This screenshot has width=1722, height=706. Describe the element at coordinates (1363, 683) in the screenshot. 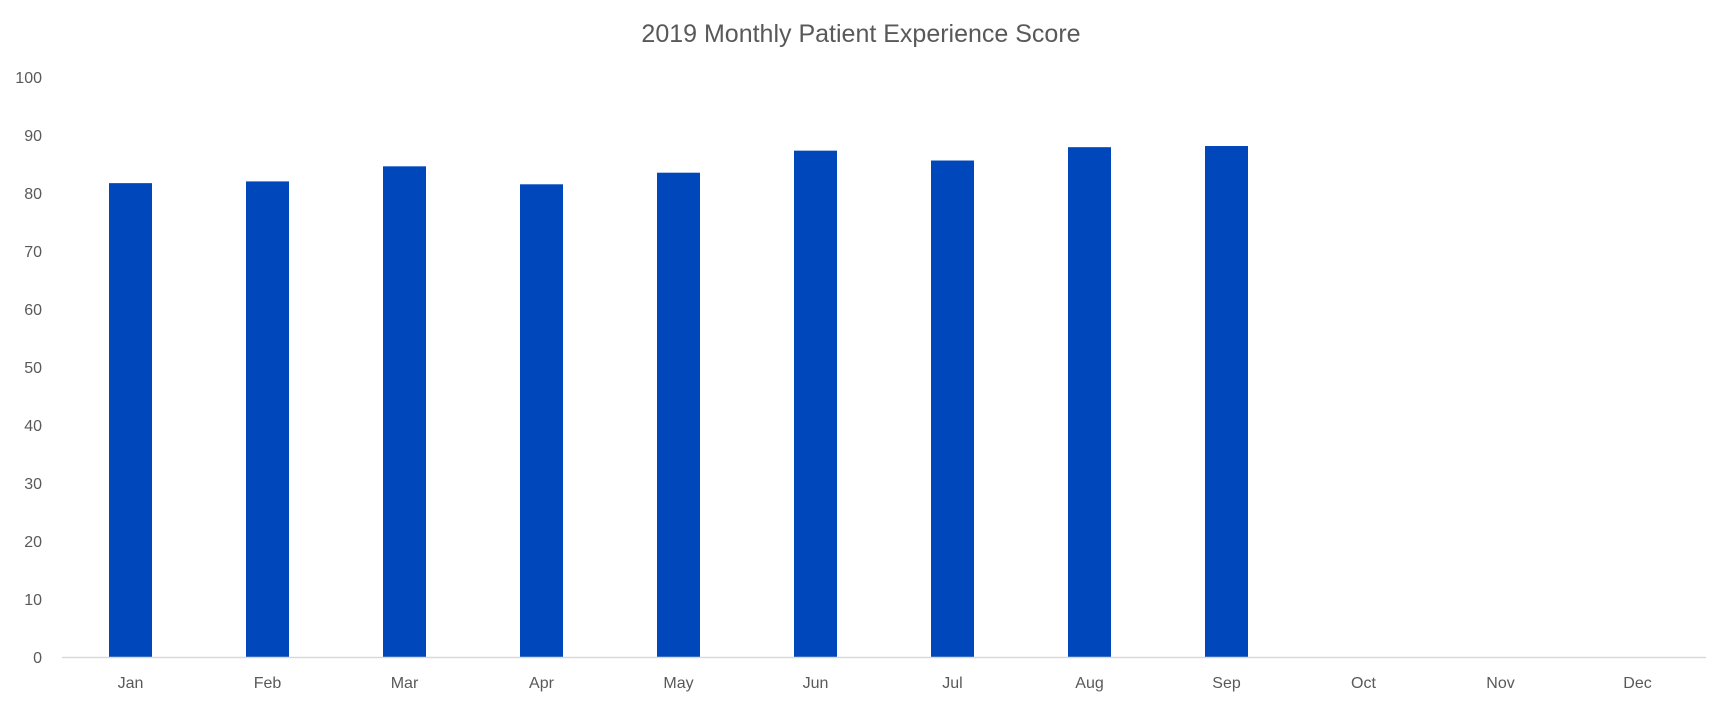

I see `x-tick-label-oct: Oct` at that location.